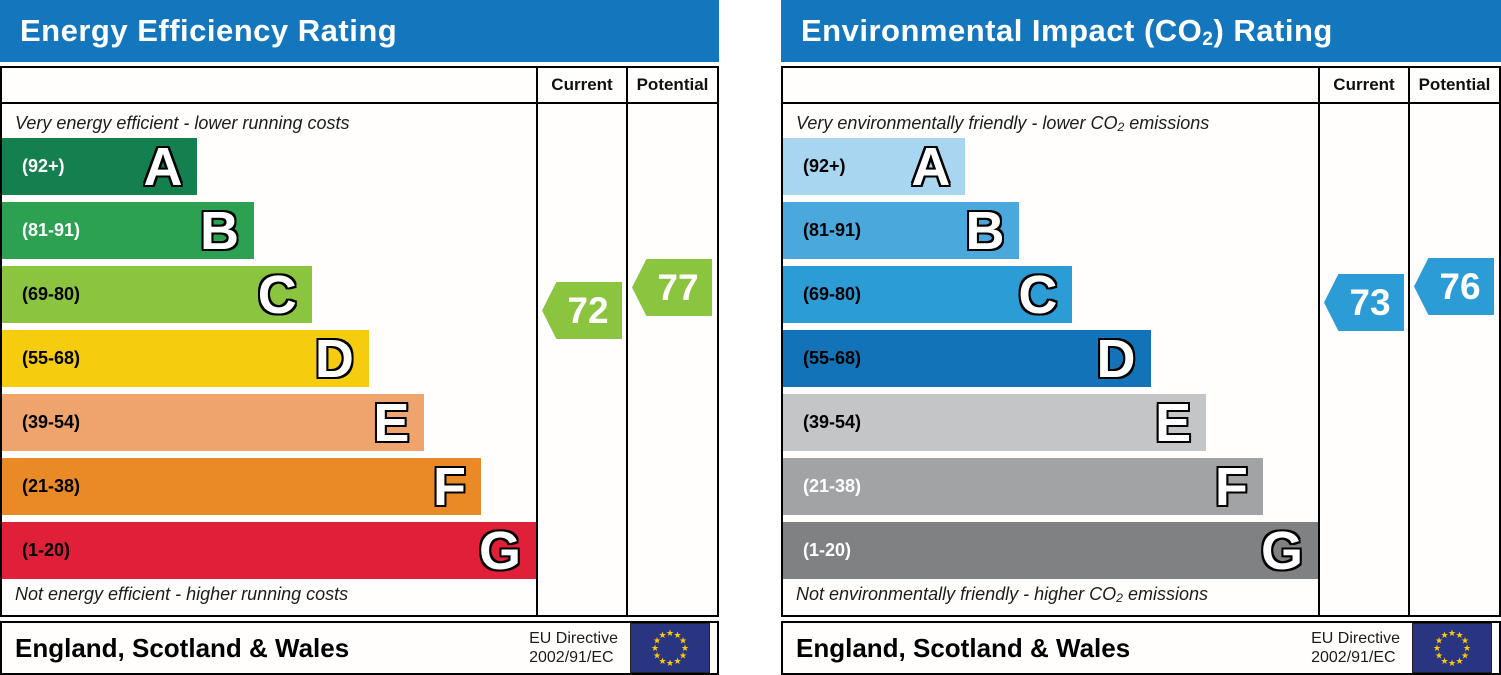  Describe the element at coordinates (967, 358) in the screenshot. I see `environmental-band-d: (55-68) D` at that location.